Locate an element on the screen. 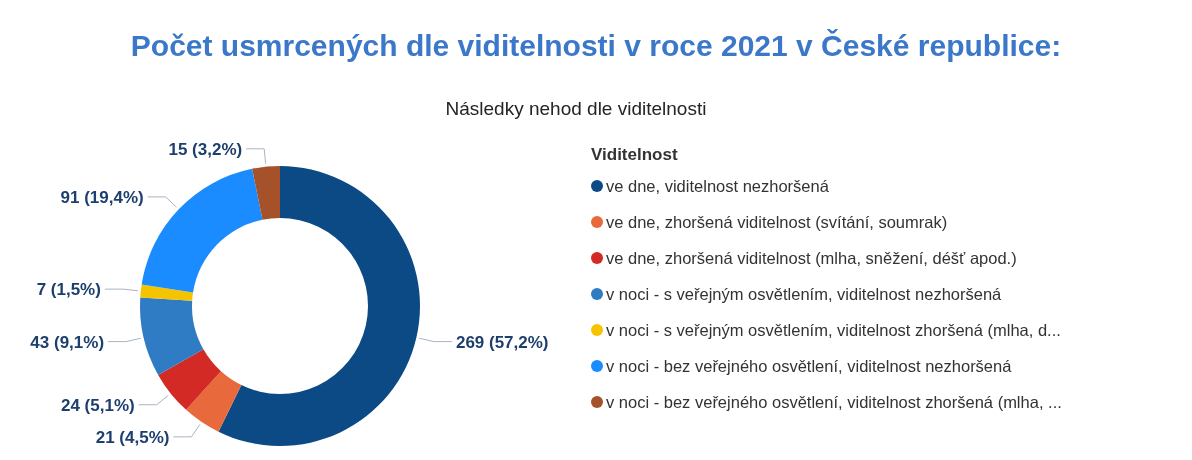 Image resolution: width=1192 pixels, height=460 pixels. chart-title: Počet usmrcených dle viditelnosti v roce 2021 v České republice: is located at coordinates (596, 45).